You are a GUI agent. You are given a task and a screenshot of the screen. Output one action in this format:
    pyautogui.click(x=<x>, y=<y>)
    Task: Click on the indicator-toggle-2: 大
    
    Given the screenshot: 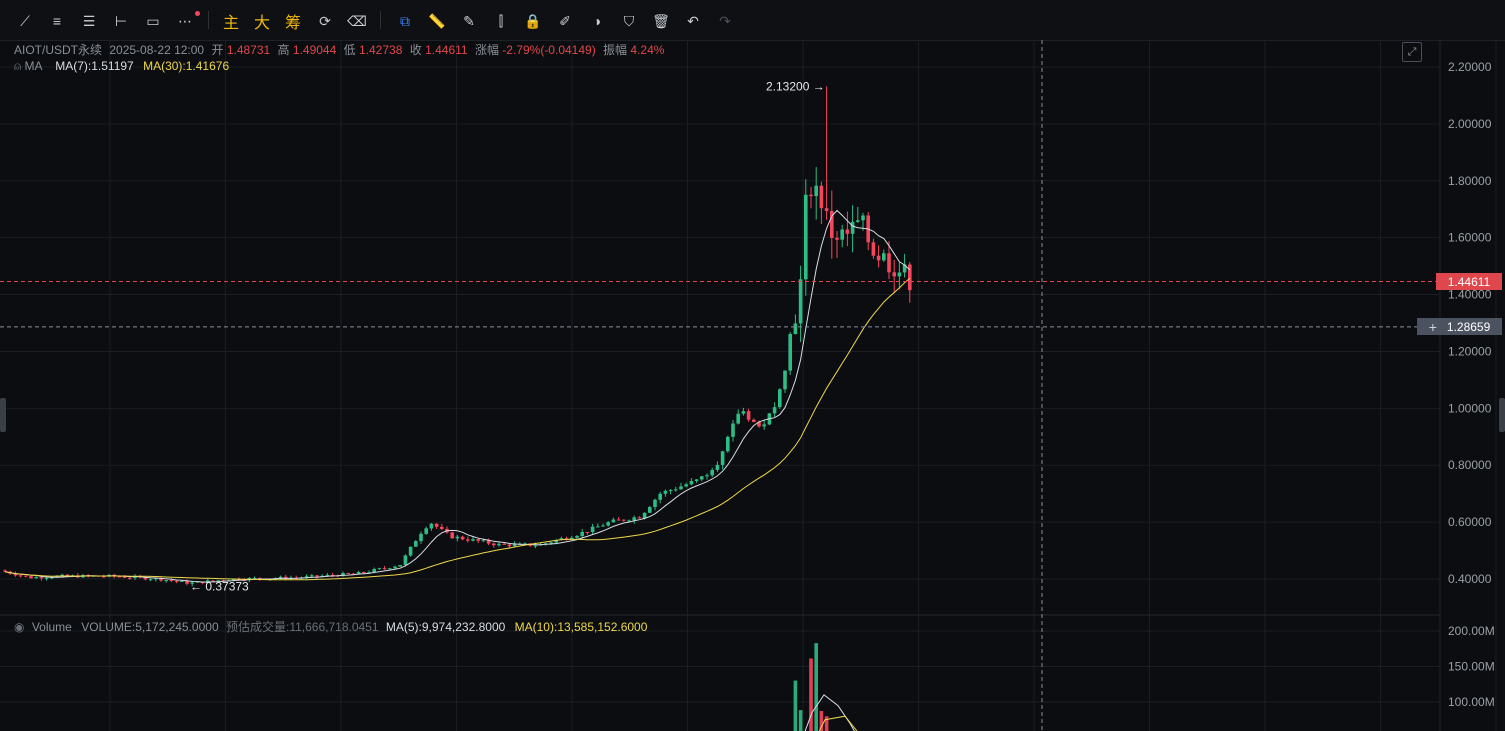 What is the action you would take?
    pyautogui.click(x=261, y=23)
    